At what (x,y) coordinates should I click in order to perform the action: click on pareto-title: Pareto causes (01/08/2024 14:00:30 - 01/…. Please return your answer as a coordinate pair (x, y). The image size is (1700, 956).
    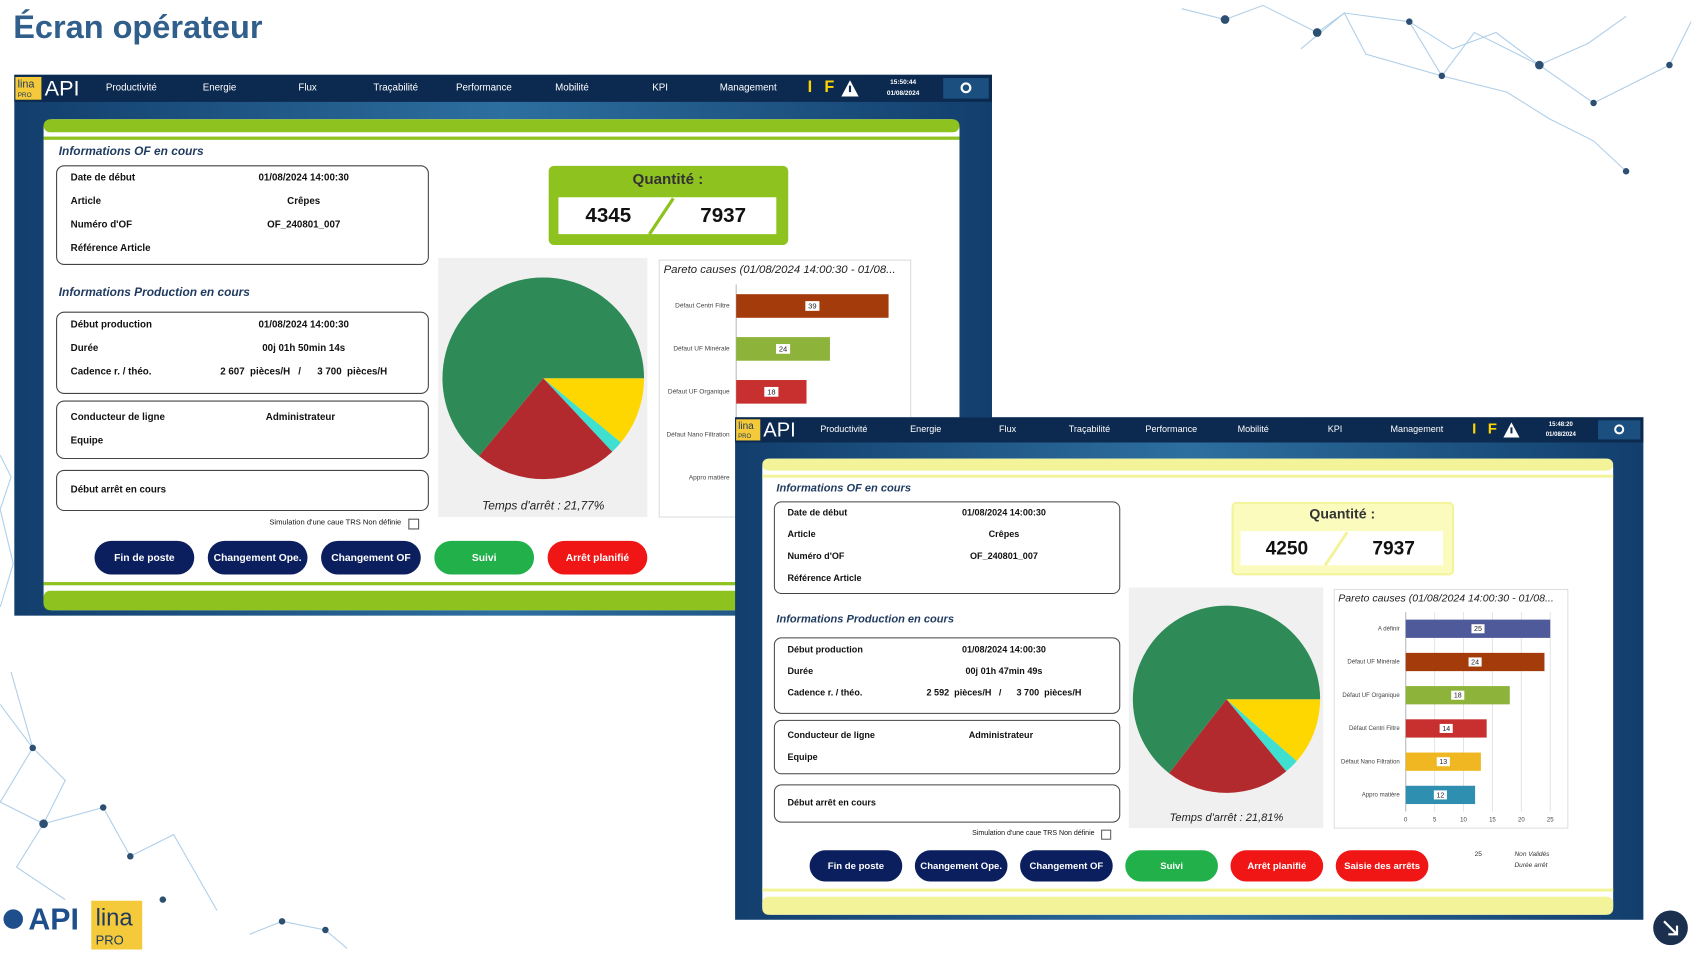
    Looking at the image, I should click on (1446, 598).